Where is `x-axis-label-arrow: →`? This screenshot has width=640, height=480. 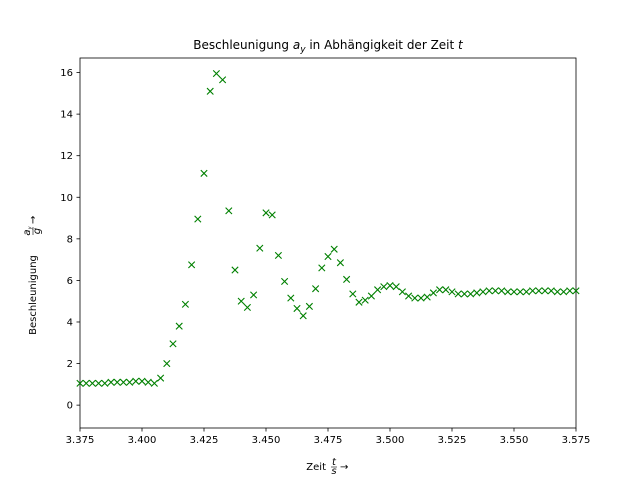 x-axis-label-arrow: → is located at coordinates (344, 467).